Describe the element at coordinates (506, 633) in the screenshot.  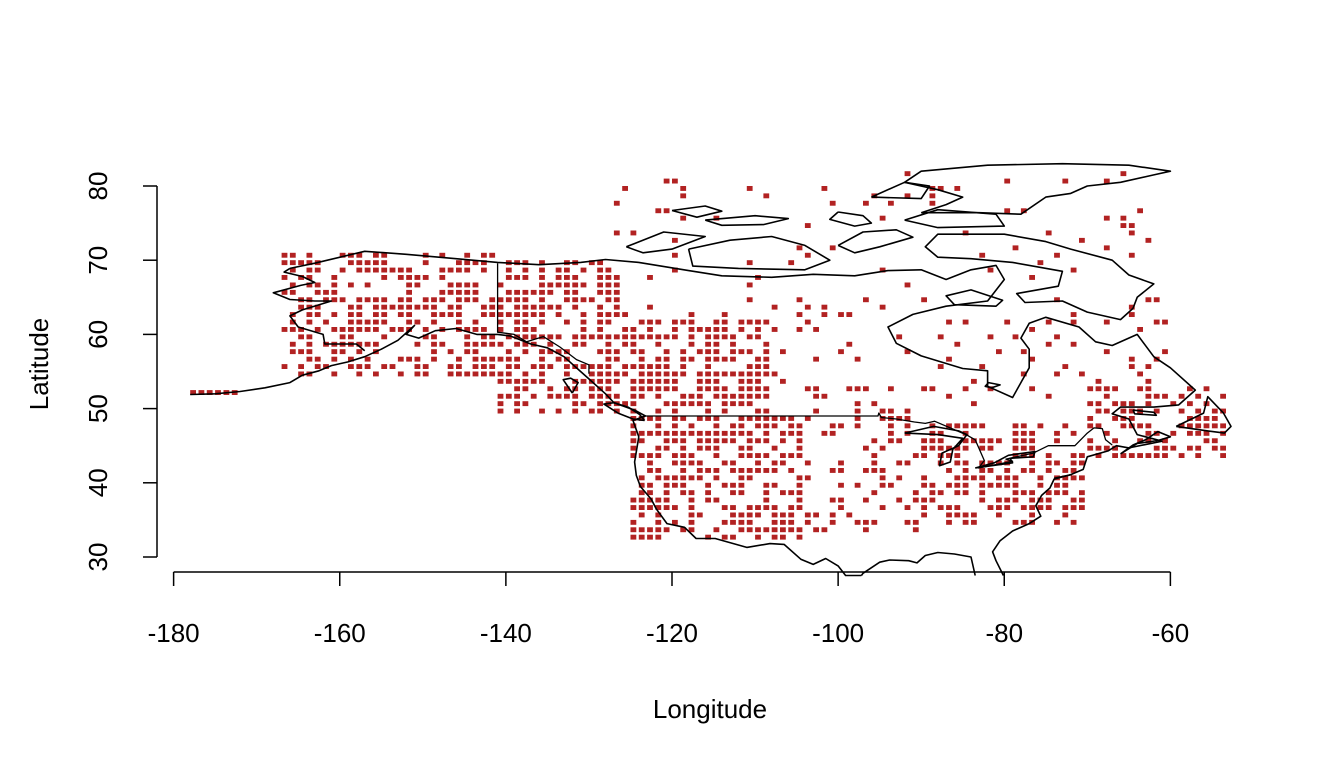
I see `x-tick-label: -140` at that location.